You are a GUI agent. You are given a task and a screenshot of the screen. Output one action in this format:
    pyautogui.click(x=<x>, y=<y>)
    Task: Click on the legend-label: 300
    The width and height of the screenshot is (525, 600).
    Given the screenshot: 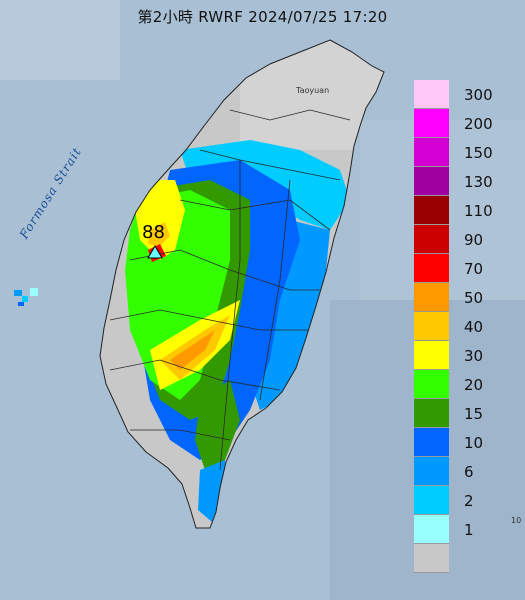 What is the action you would take?
    pyautogui.click(x=478, y=95)
    